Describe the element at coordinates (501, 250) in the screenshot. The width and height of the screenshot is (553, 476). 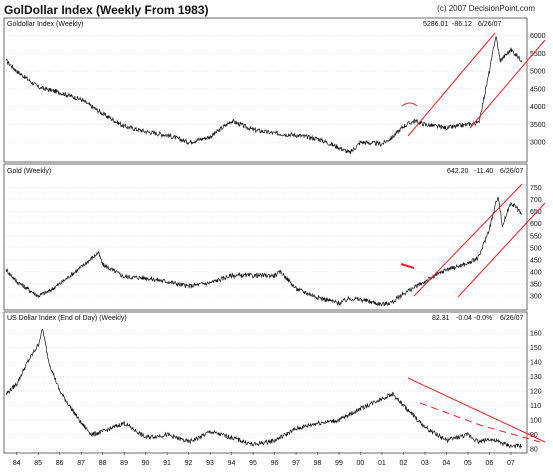
I see `gold-channel-lower` at that location.